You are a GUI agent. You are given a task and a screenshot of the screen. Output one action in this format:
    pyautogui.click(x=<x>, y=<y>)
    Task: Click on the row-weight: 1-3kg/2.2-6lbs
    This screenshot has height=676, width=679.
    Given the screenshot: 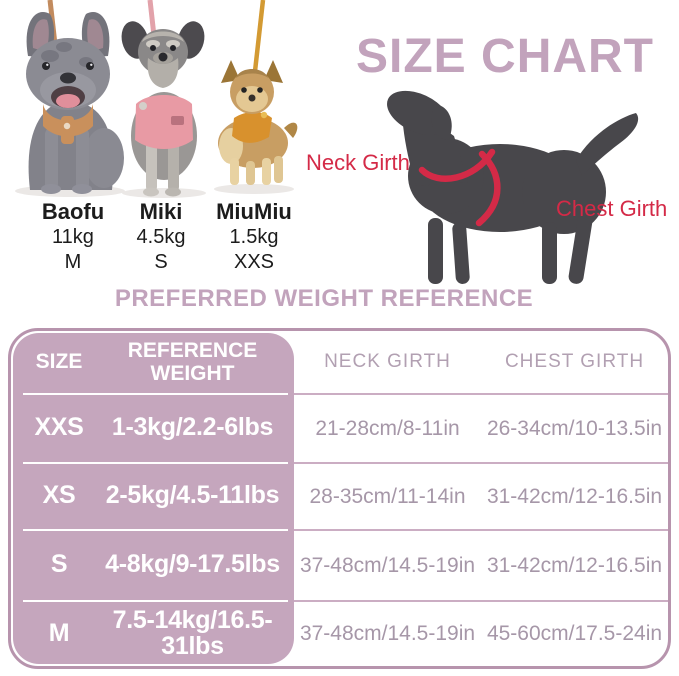 What is the action you would take?
    pyautogui.click(x=192, y=427)
    